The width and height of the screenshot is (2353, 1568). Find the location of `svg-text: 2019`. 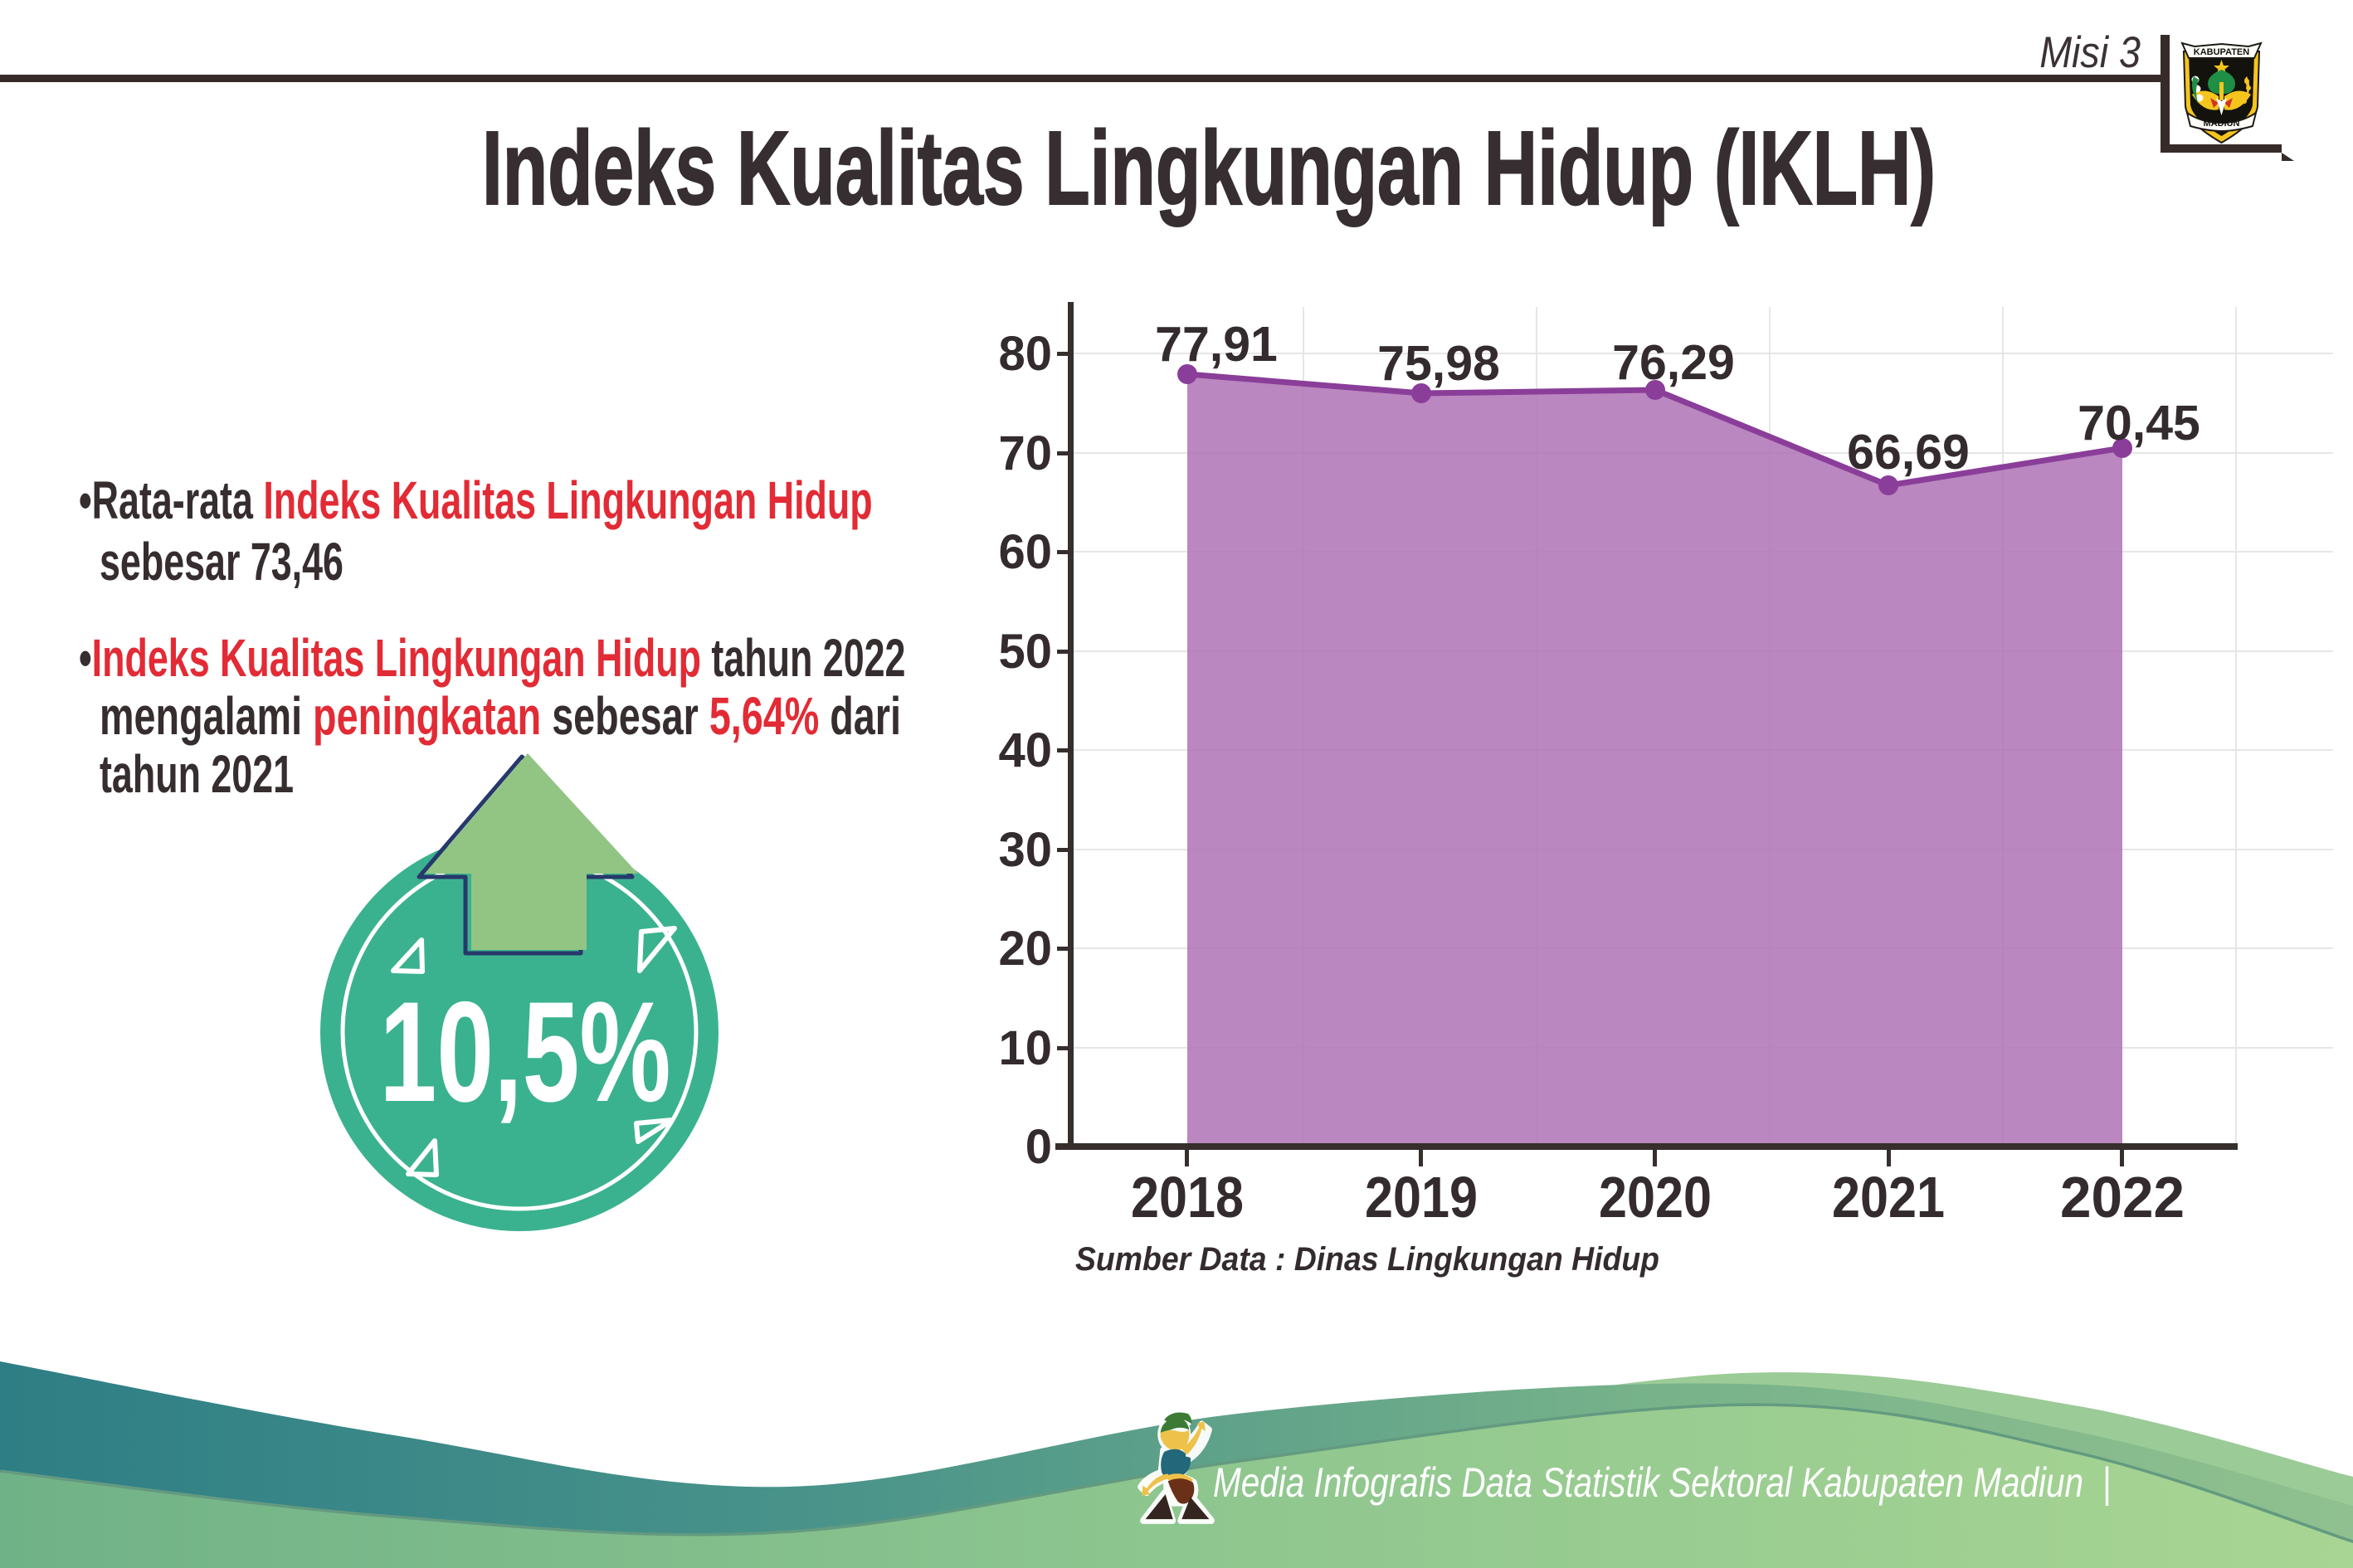

svg-text: 2019 is located at coordinates (1421, 1197).